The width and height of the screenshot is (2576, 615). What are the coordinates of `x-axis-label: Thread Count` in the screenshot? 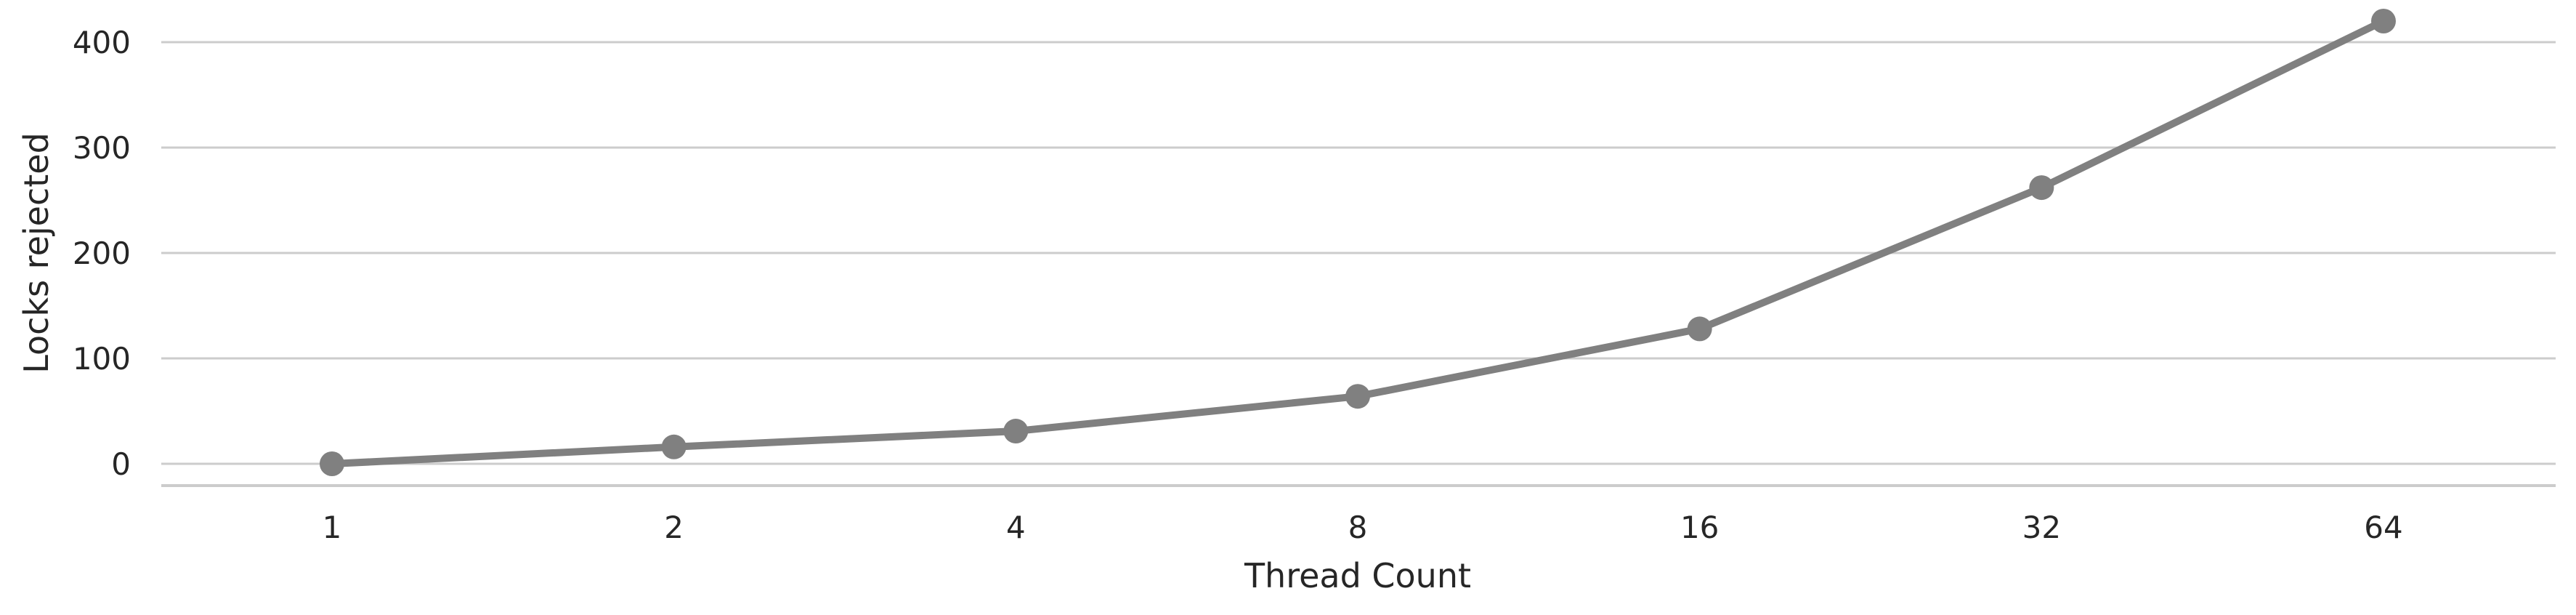 It's located at (1357, 575).